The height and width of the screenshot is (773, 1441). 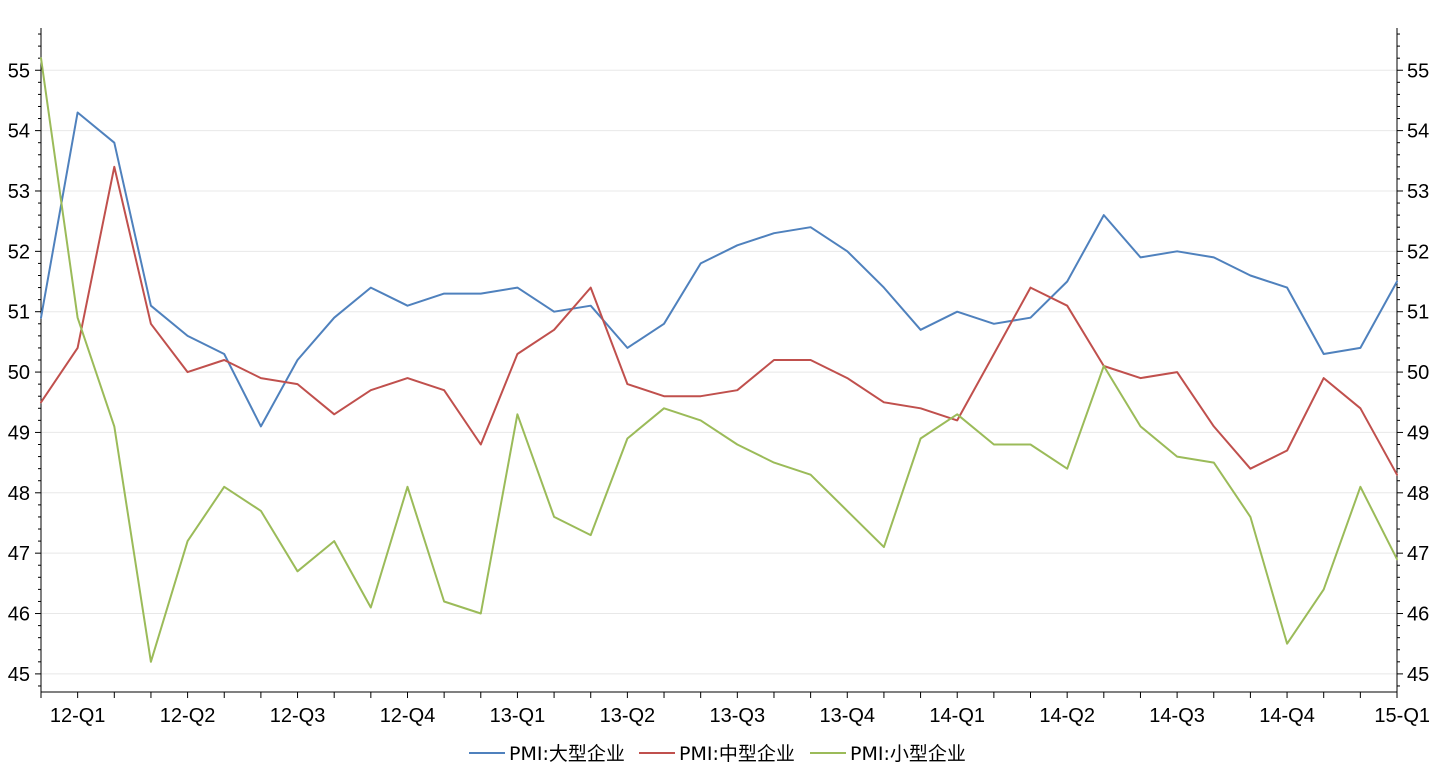 What do you see at coordinates (1418, 433) in the screenshot?
I see `right-y-tick-label: 49` at bounding box center [1418, 433].